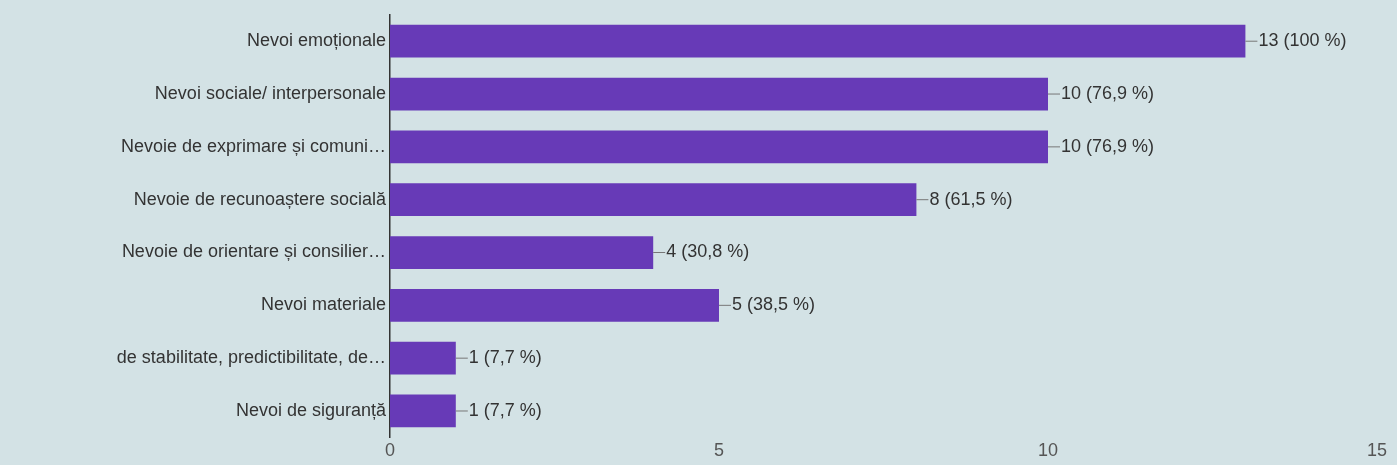  What do you see at coordinates (971, 198) in the screenshot?
I see `data-label: 8 (61,5 %)` at bounding box center [971, 198].